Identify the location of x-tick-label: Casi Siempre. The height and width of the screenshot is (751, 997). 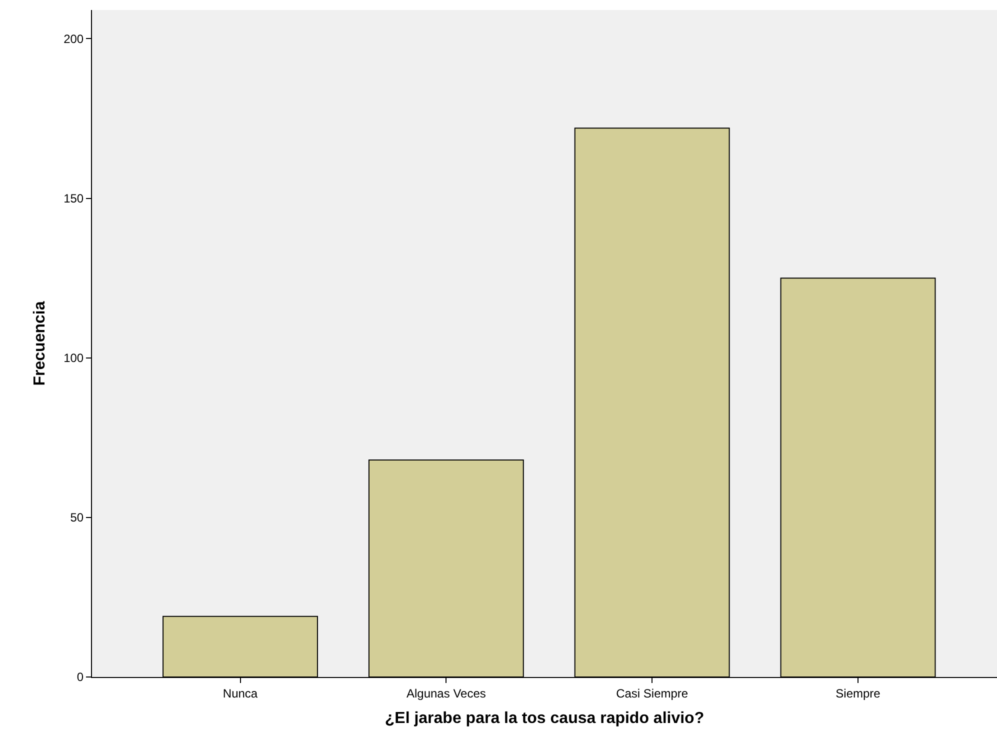
(652, 693).